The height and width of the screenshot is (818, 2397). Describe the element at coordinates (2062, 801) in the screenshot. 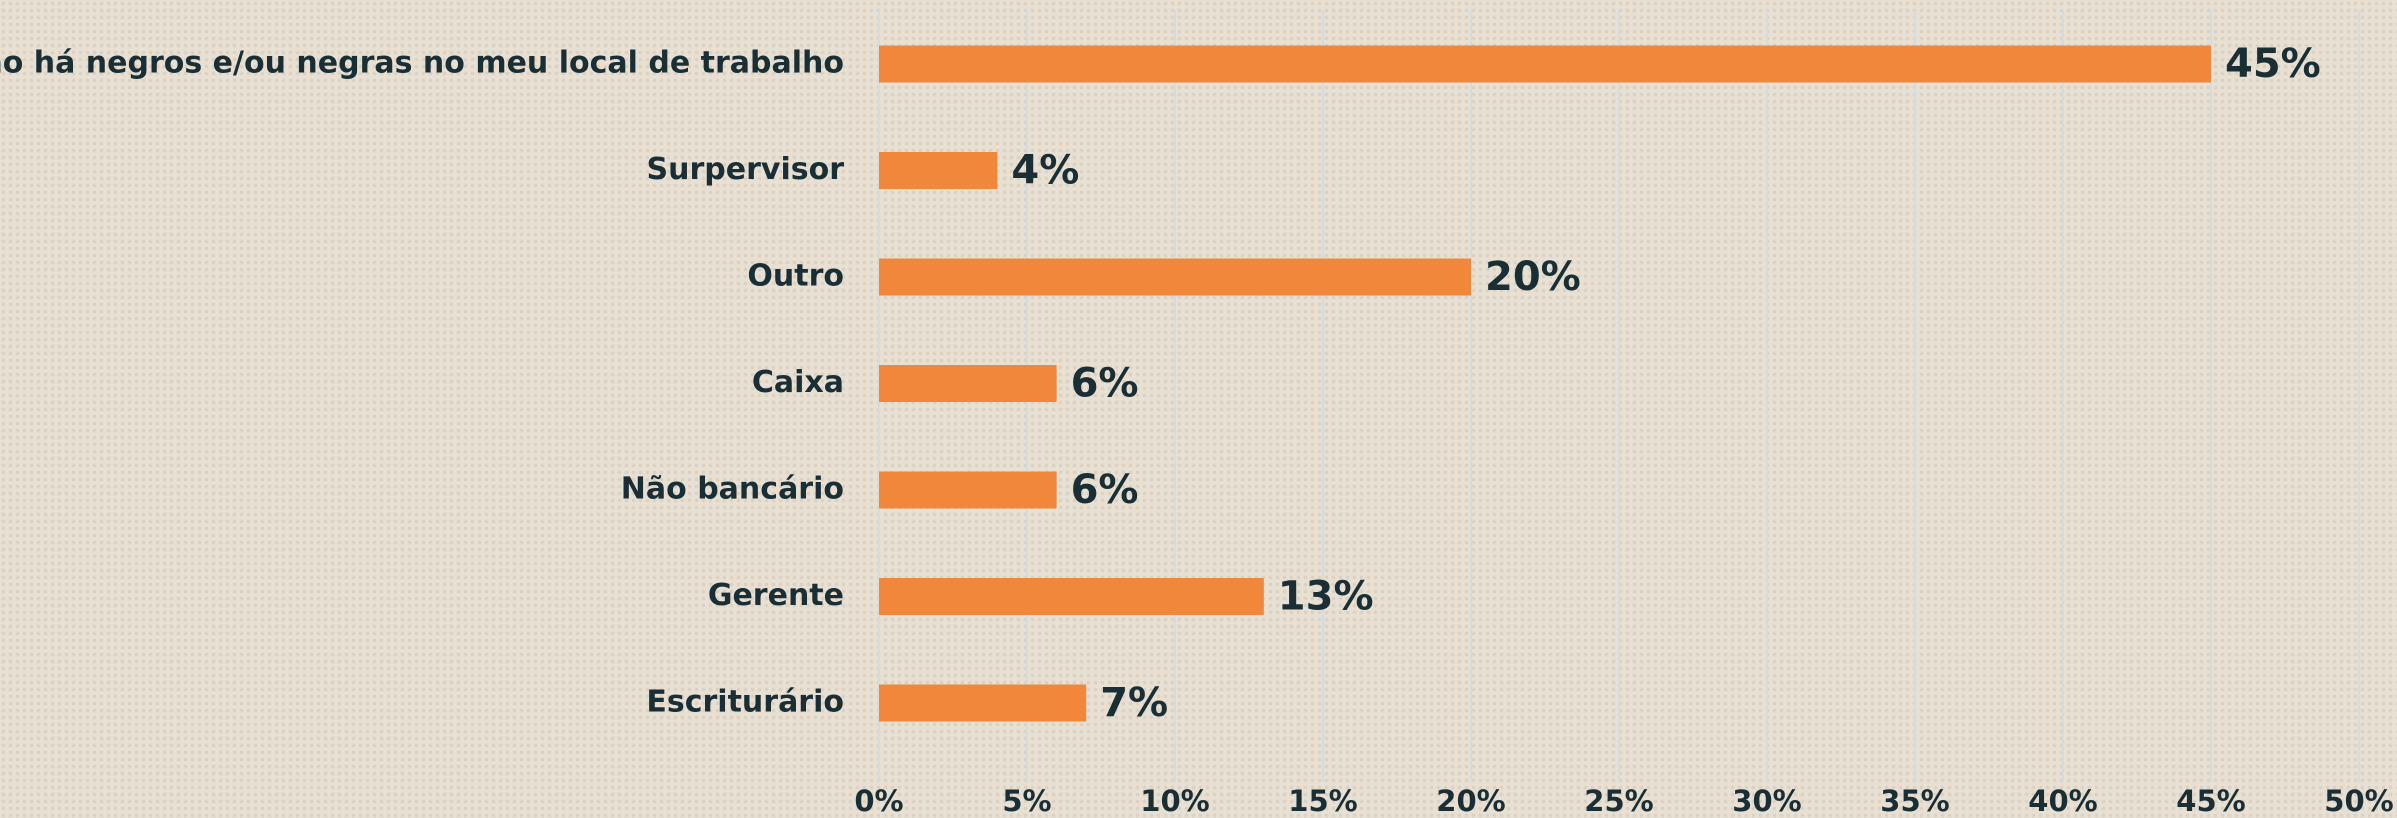

I see `x-tick-label: 40%` at that location.